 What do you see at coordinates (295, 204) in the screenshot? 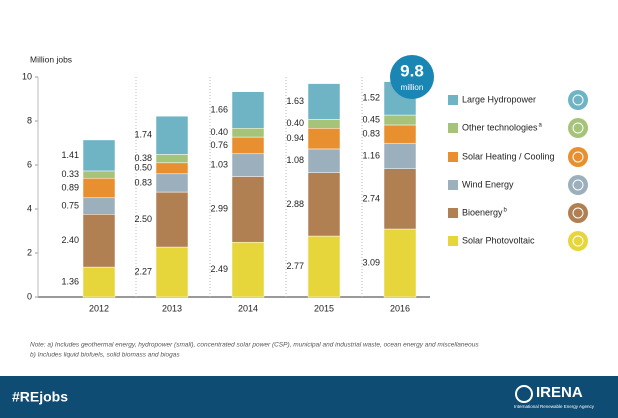
I see `data-label: 2.88` at bounding box center [295, 204].